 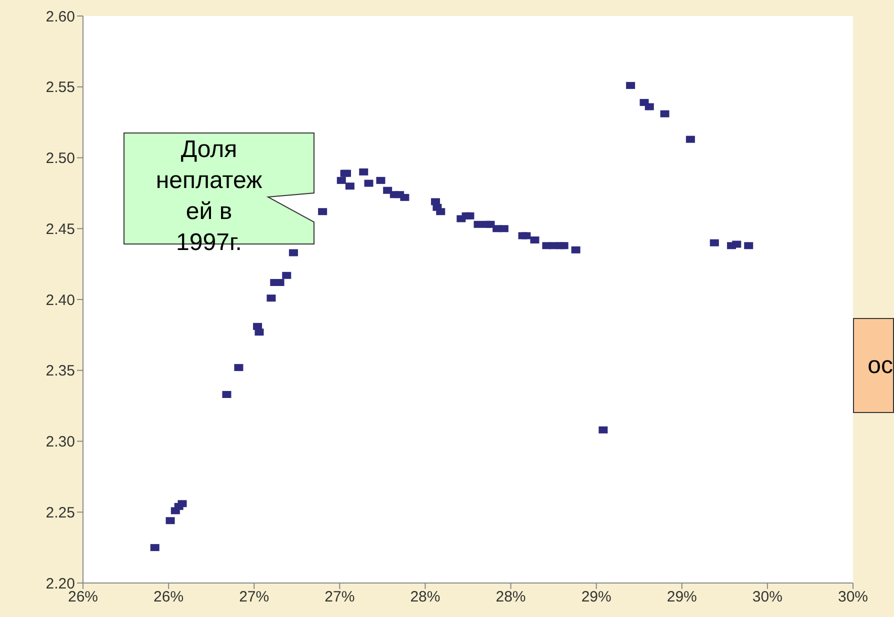 I want to click on text: ос, so click(x=873, y=365).